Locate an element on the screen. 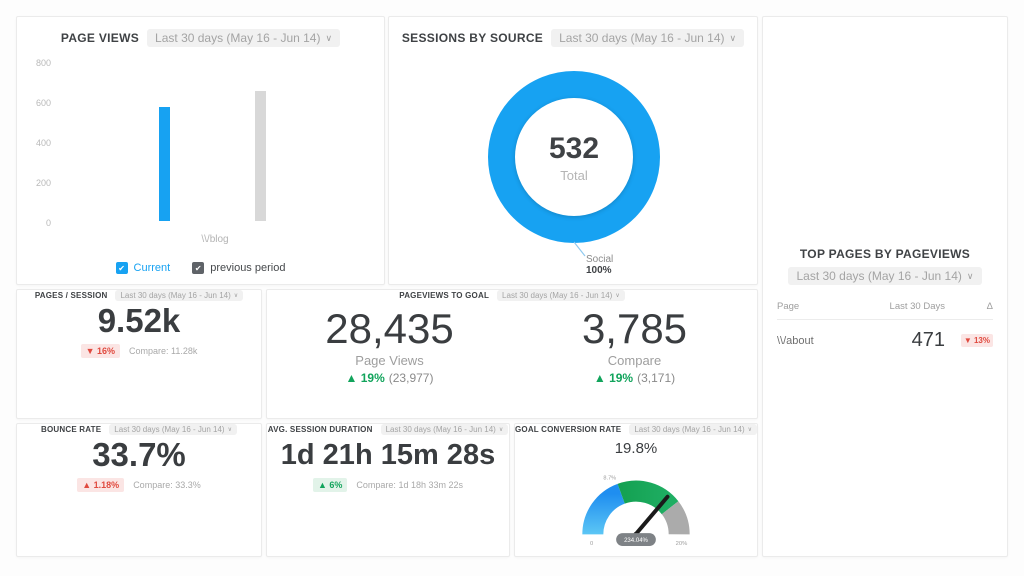  pps-delta-badge: ▼ 16% is located at coordinates (100, 351).